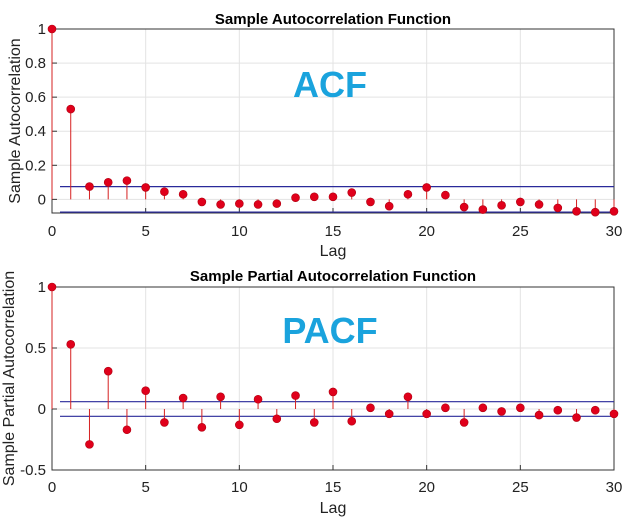 The height and width of the screenshot is (528, 635). Describe the element at coordinates (35, 165) in the screenshot. I see `y-tick-label: 0.2` at that location.